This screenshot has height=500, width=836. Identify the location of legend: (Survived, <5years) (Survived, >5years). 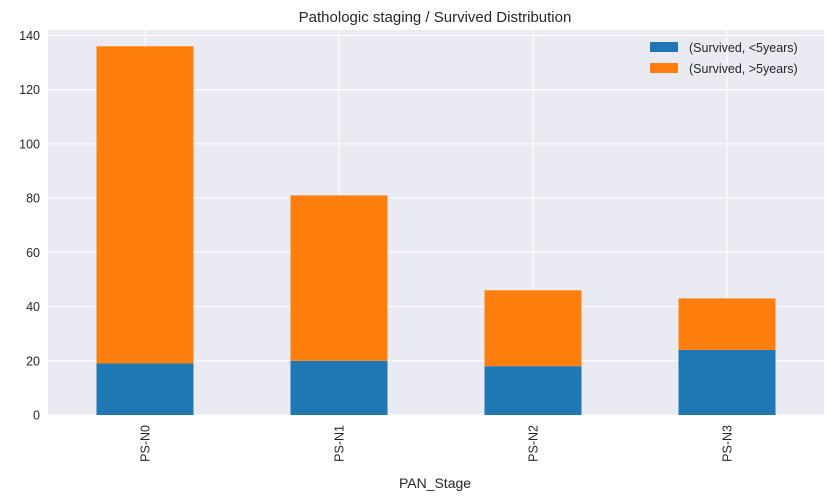
(724, 58).